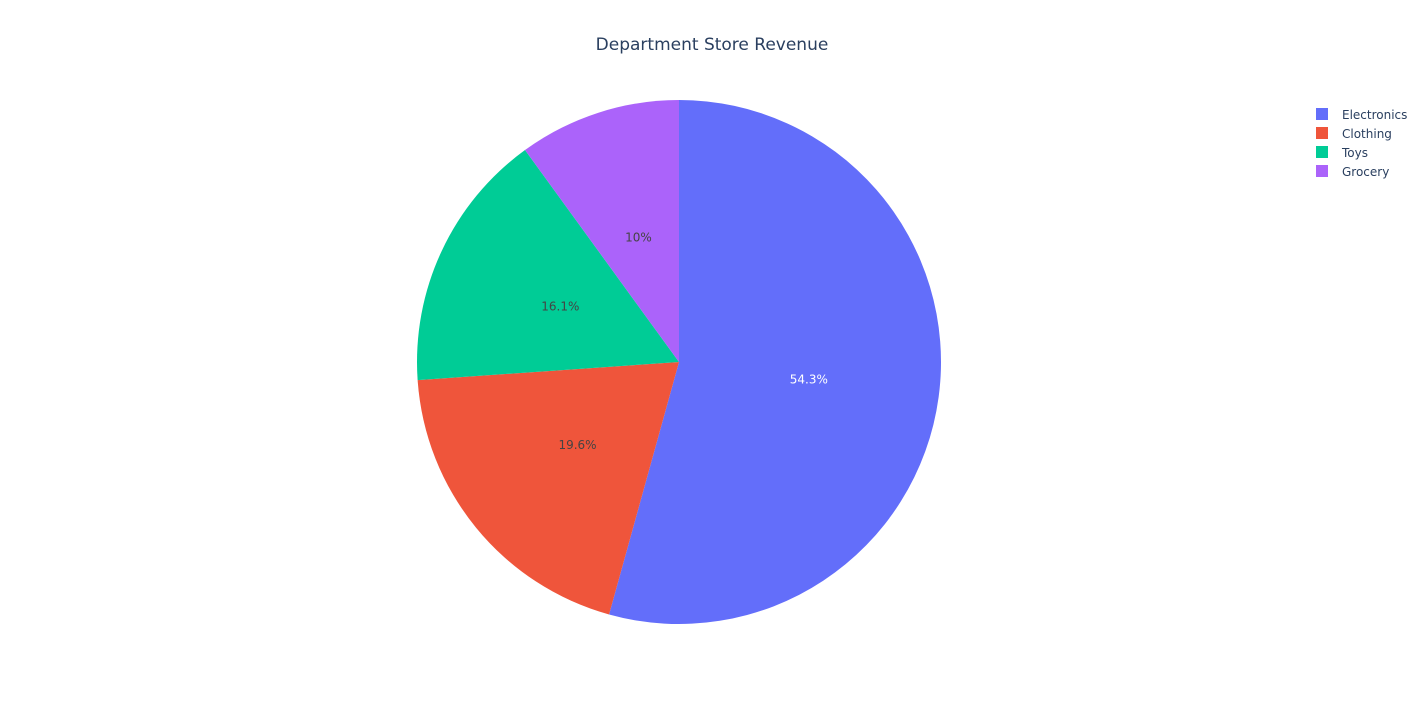 The height and width of the screenshot is (704, 1424). I want to click on legend-swatch-electronics, so click(1322, 114).